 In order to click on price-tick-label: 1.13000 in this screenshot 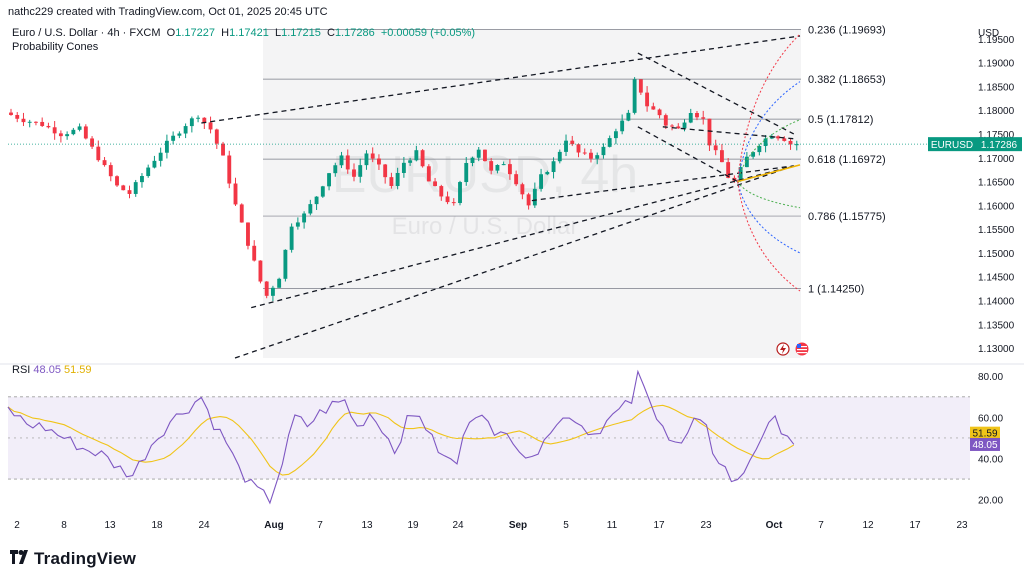, I will do `click(996, 349)`.